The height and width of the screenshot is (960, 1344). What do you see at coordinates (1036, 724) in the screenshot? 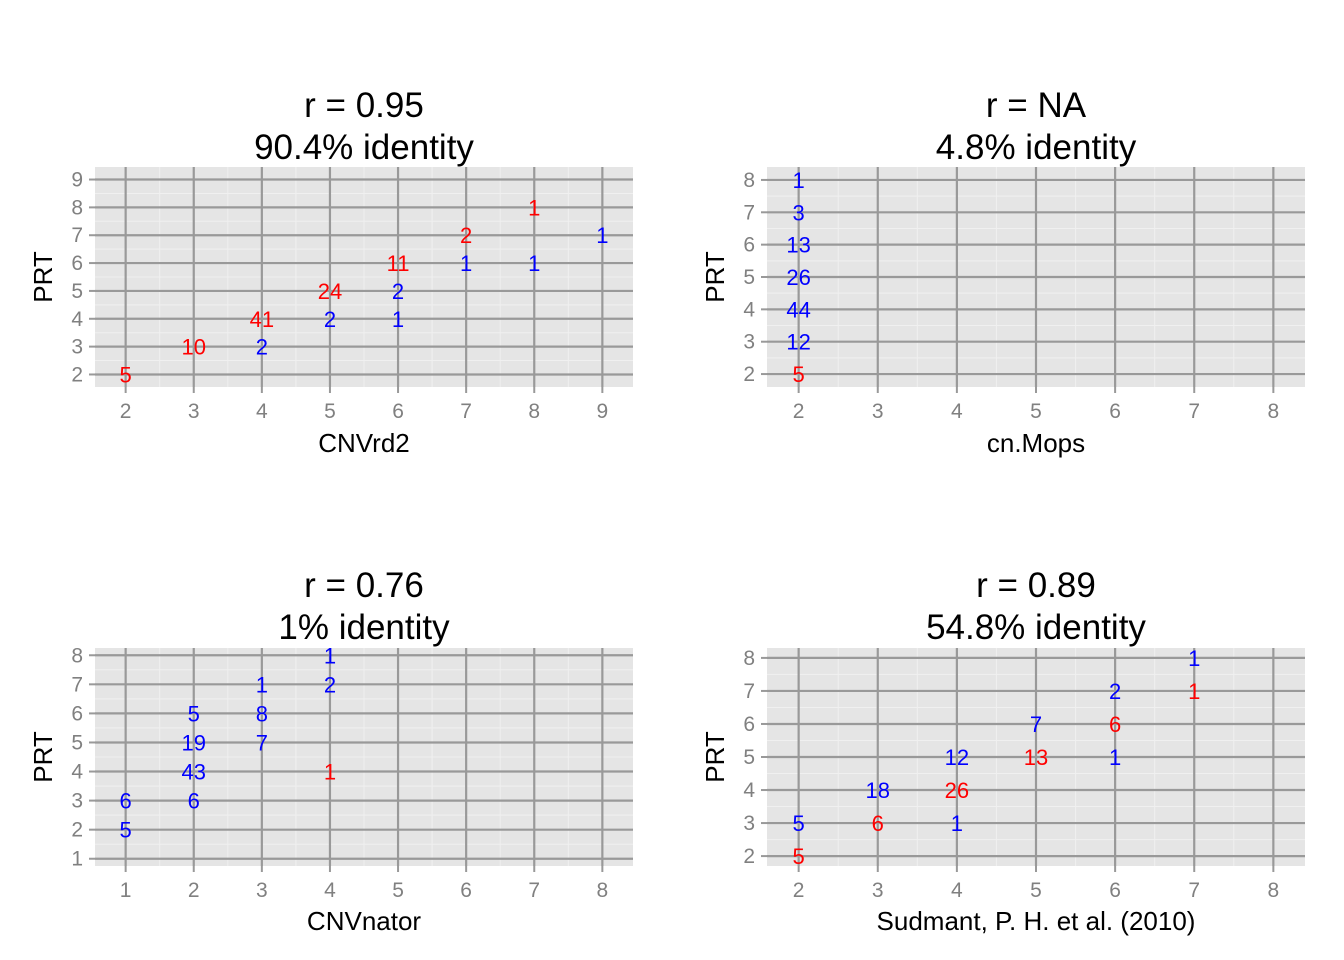
I see `data-point-label: 7` at bounding box center [1036, 724].